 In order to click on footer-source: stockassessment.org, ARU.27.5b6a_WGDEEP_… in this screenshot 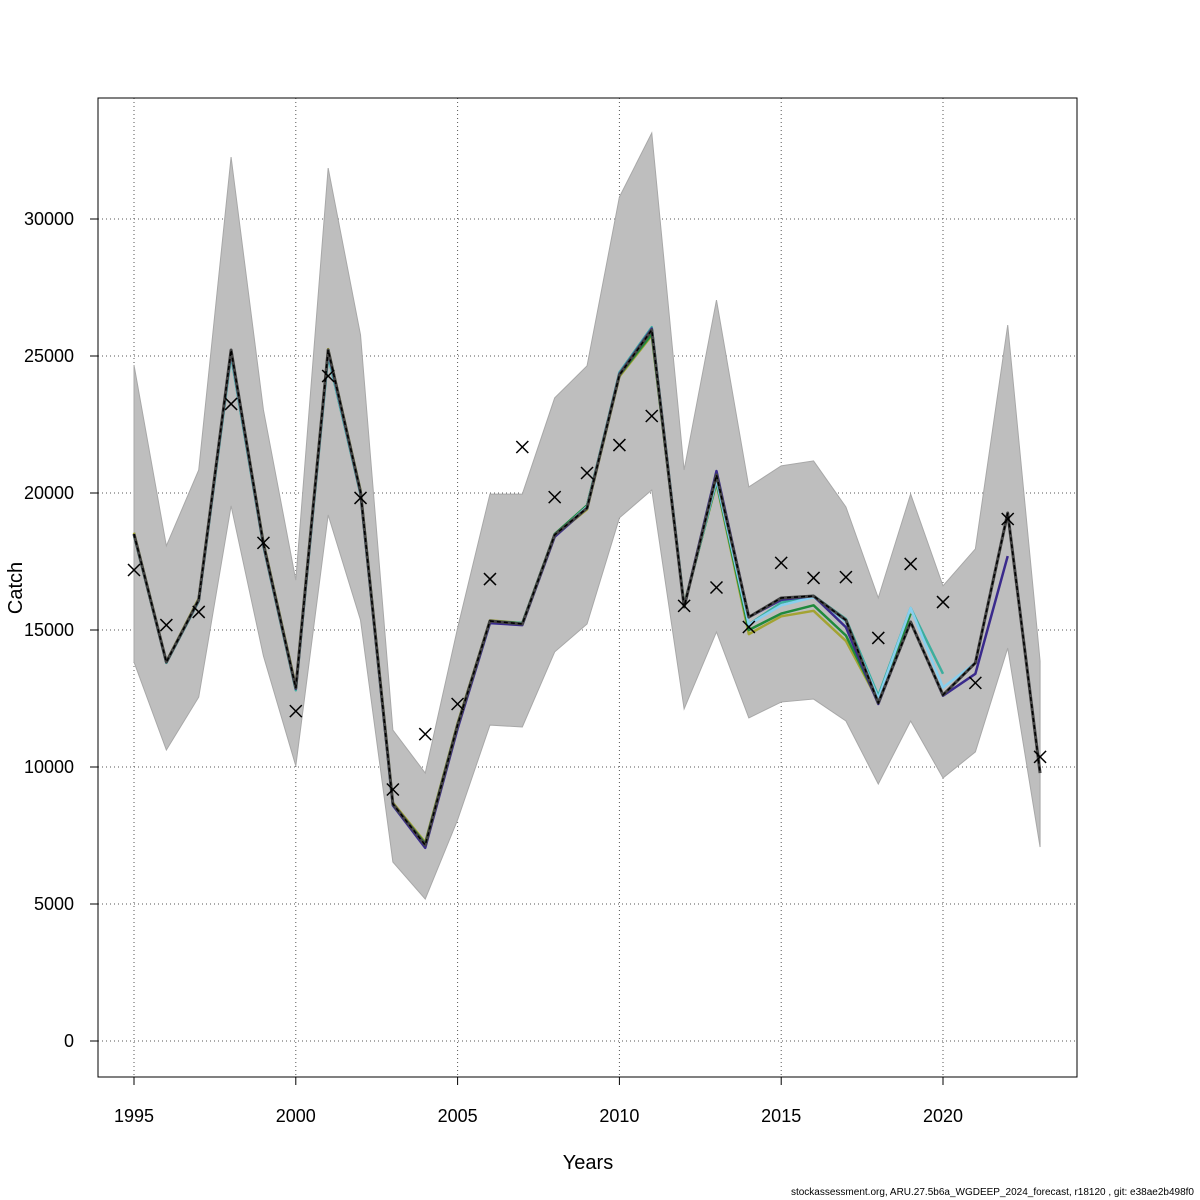, I will do `click(992, 1192)`.